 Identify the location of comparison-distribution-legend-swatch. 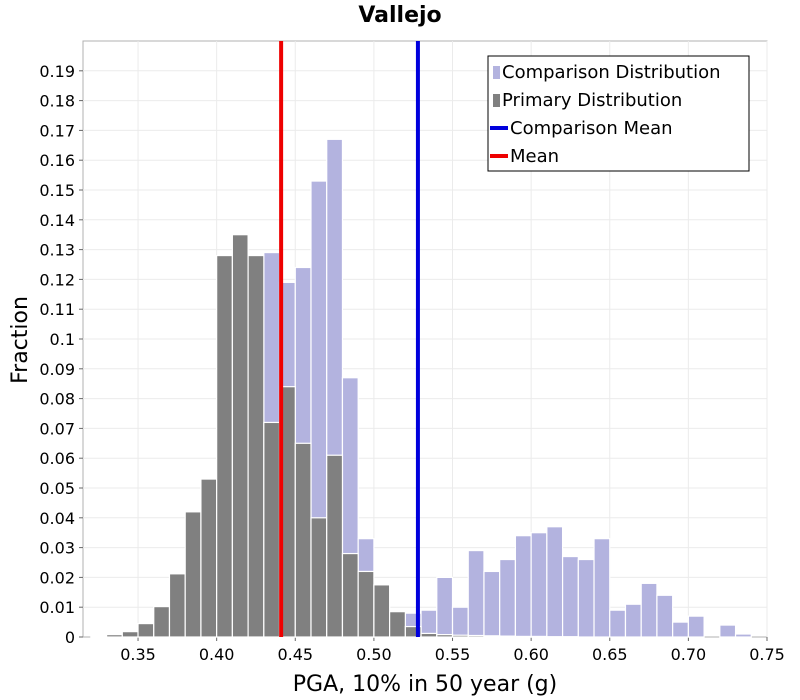
(496, 72).